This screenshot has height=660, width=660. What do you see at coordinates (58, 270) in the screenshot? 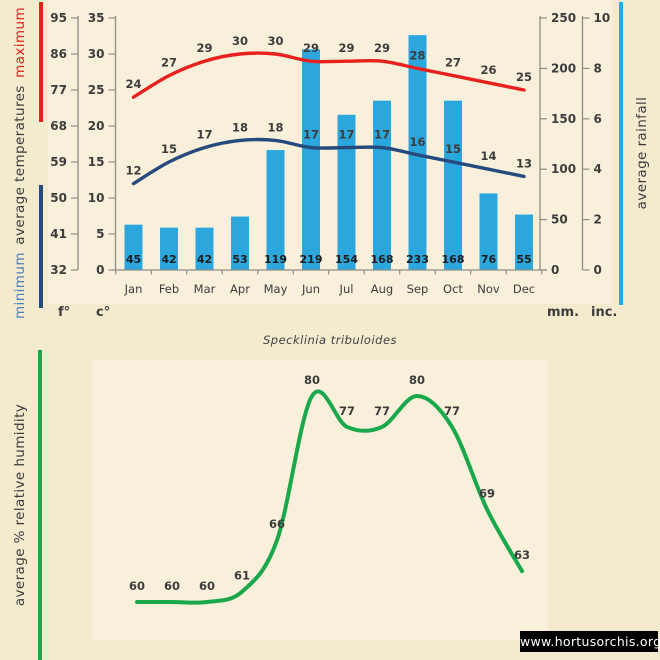
I see `tick-label: 32` at bounding box center [58, 270].